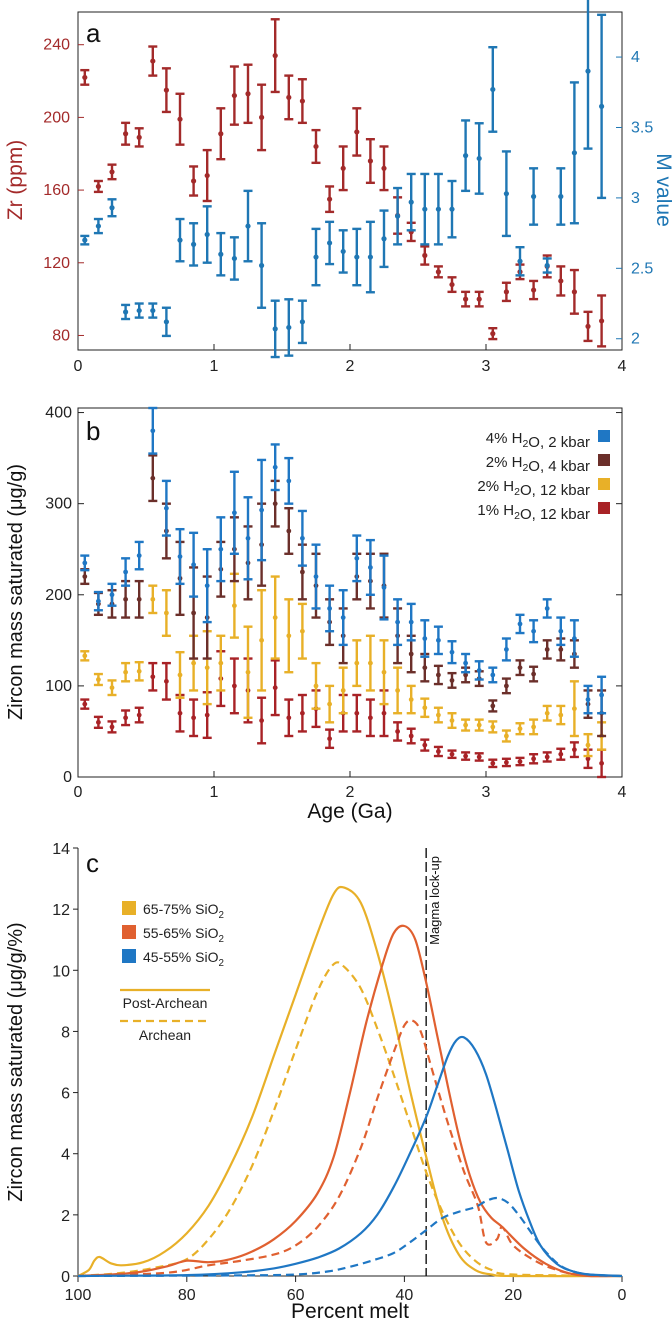 The image size is (672, 1329). Describe the element at coordinates (61, 335) in the screenshot. I see `y-left-tick-label: 80` at that location.